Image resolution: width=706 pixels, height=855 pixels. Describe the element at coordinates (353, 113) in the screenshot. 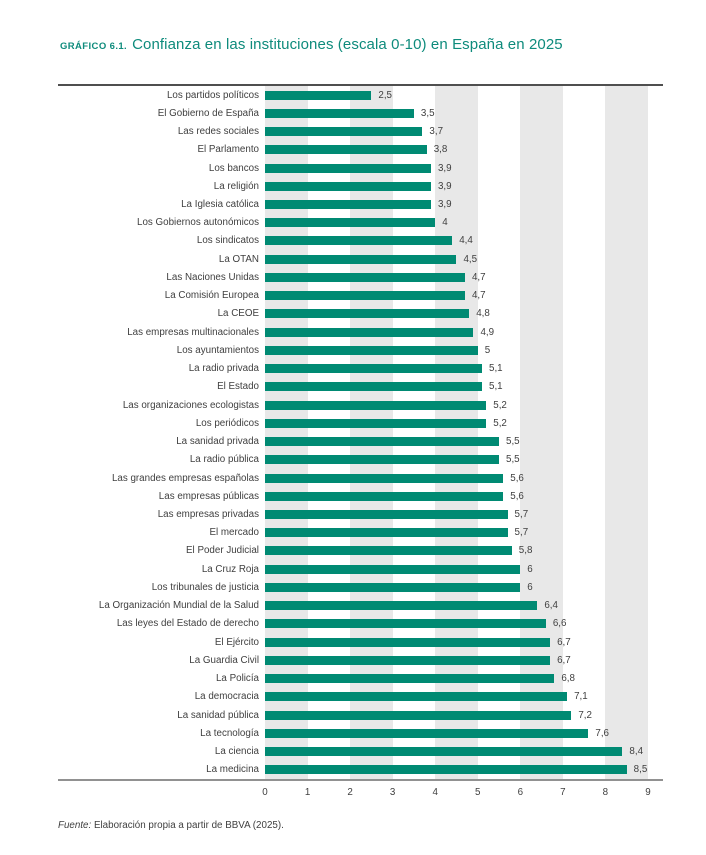

I see `bar-row: El Gobierno de España 3,5` at that location.